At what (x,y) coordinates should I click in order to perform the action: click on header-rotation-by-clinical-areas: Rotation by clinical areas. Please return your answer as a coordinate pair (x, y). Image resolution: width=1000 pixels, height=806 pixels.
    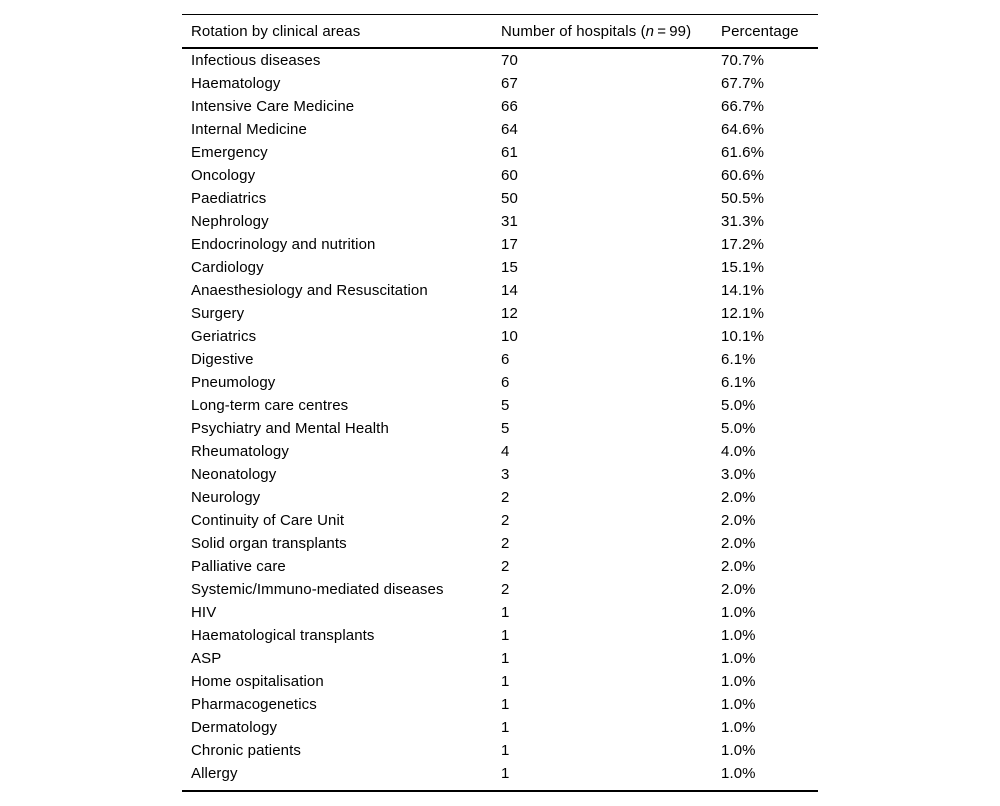
    Looking at the image, I should click on (341, 32).